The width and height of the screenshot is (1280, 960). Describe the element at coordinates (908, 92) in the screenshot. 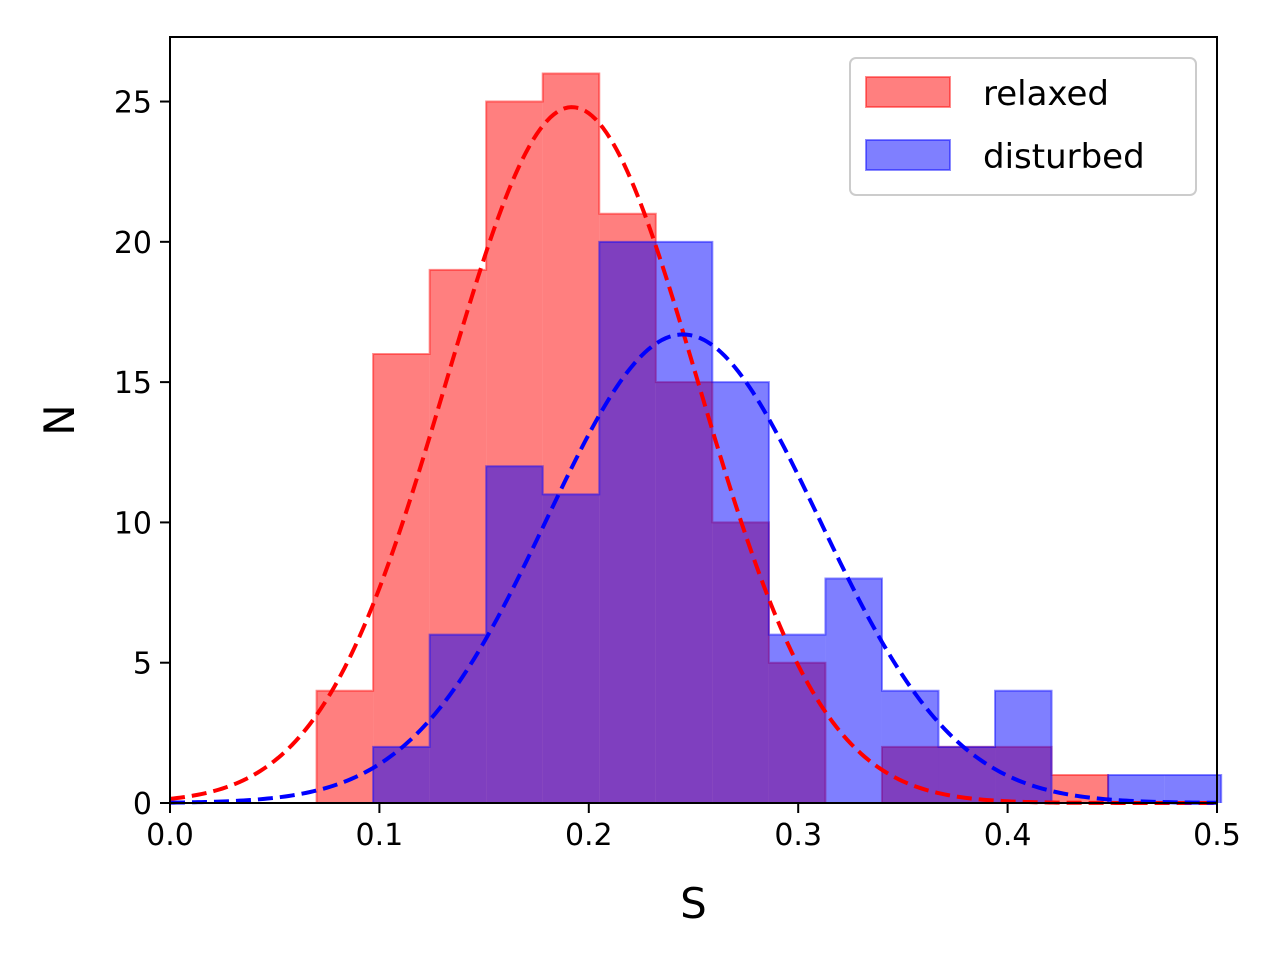

I see `relaxed-legend-swatch` at that location.